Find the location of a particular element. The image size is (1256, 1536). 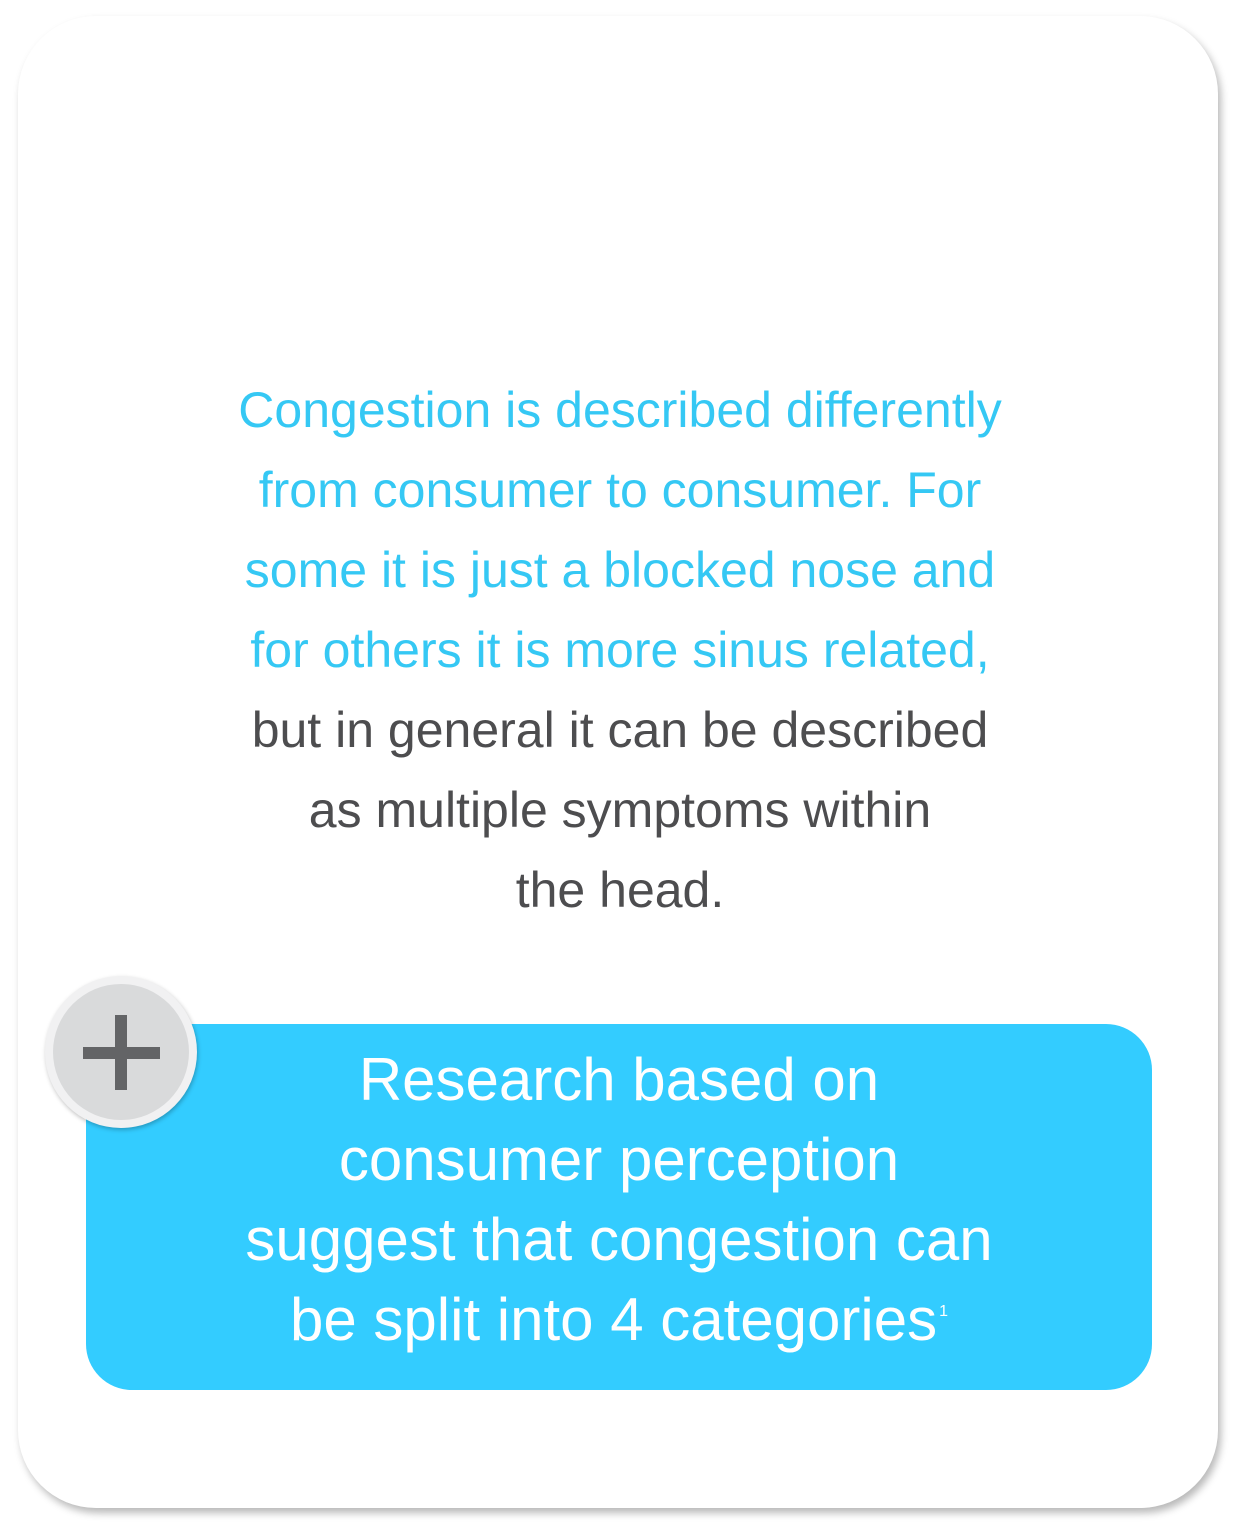

intro-line: from consumer to consumer. For is located at coordinates (620, 490).